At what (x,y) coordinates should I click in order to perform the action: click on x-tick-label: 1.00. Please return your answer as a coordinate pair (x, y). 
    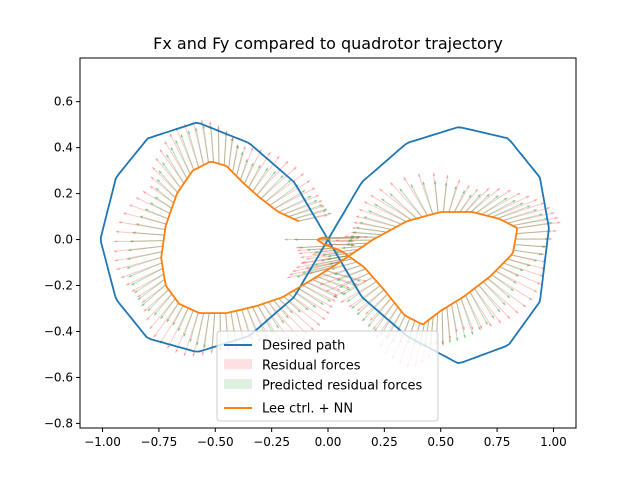
    Looking at the image, I should click on (553, 442).